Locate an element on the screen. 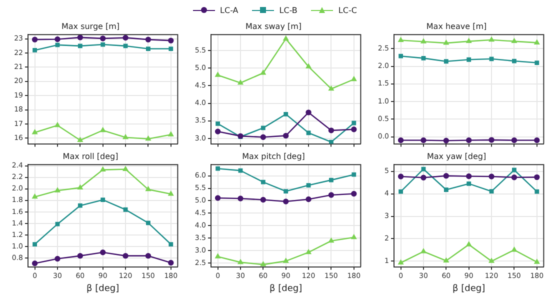  legend-label: LC-A is located at coordinates (229, 10).